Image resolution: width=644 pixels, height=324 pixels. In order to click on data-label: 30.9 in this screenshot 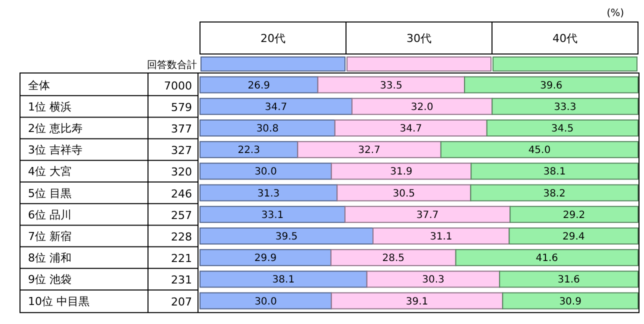, I will do `click(570, 302)`.